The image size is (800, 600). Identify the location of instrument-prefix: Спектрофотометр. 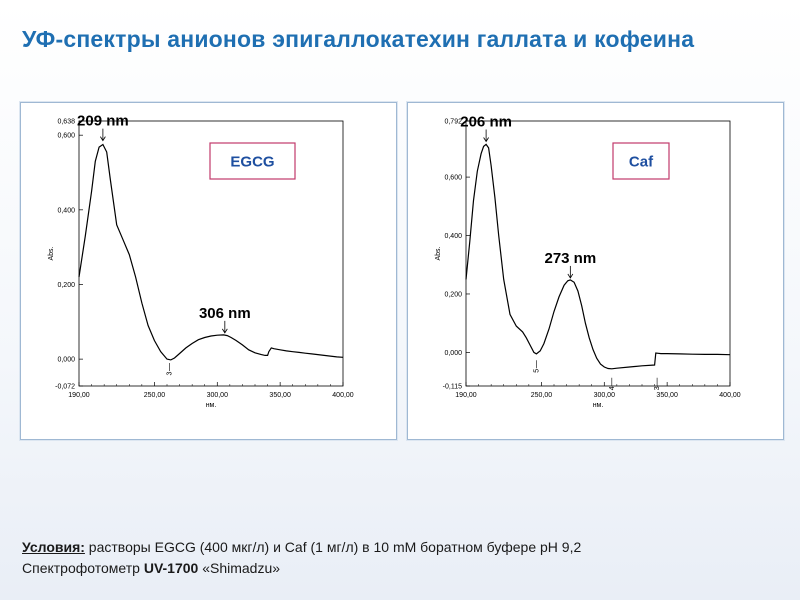
(83, 568).